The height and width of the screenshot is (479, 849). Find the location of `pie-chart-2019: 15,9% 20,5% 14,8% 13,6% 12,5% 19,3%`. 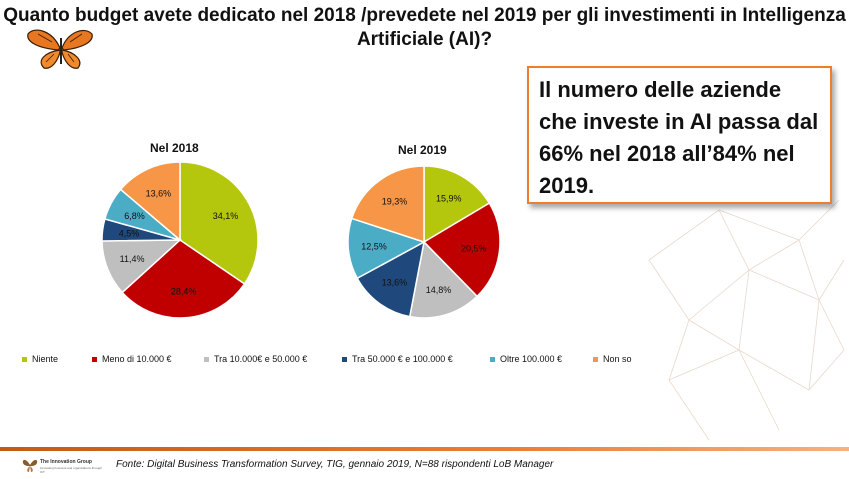

pie-chart-2019: 15,9% 20,5% 14,8% 13,6% 12,5% 19,3% is located at coordinates (424, 242).